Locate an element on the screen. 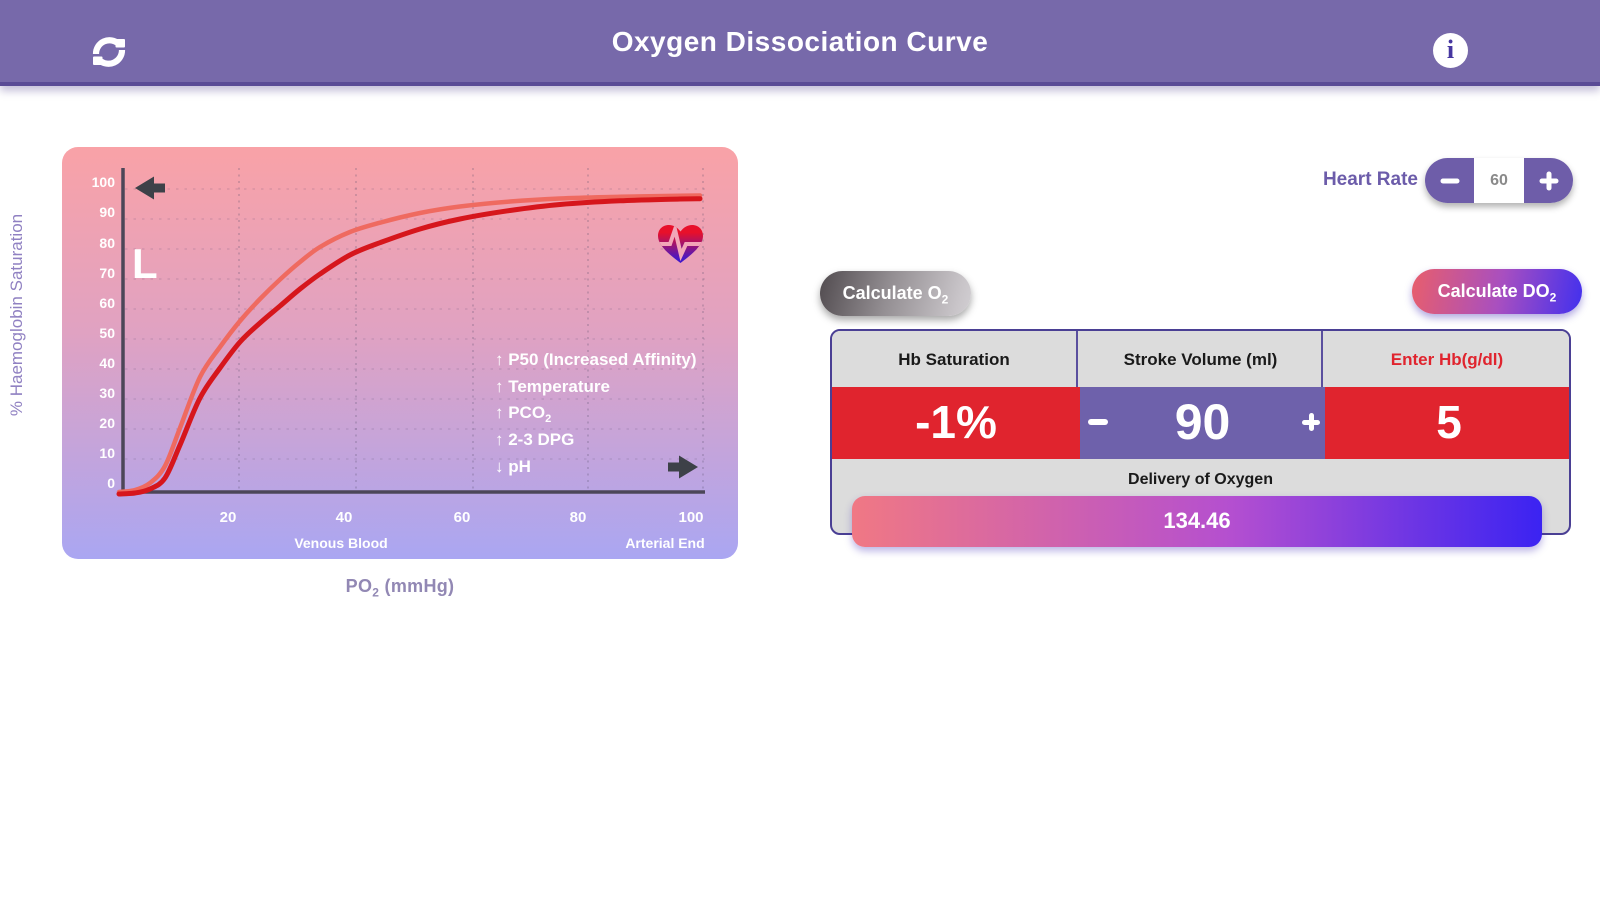  svg-text: ↑ P50 (Increased Affinity) is located at coordinates (596, 359).